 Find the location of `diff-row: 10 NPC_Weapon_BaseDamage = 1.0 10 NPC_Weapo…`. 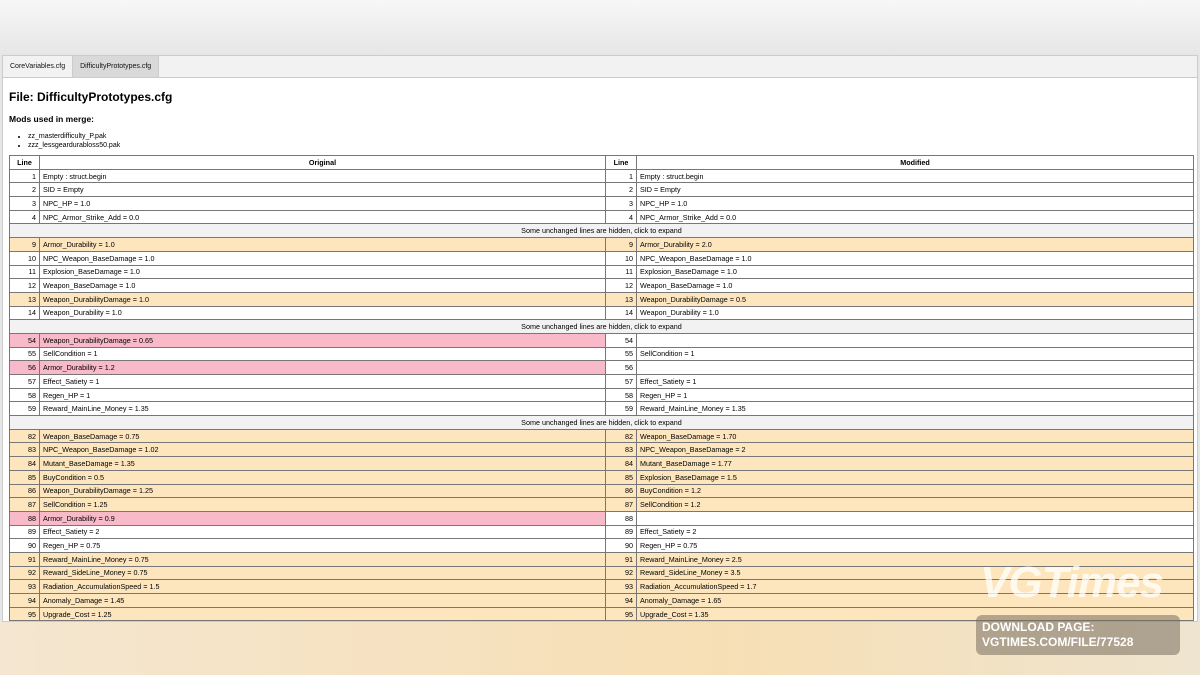

diff-row: 10 NPC_Weapon_BaseDamage = 1.0 10 NPC_Weapo… is located at coordinates (601, 258).